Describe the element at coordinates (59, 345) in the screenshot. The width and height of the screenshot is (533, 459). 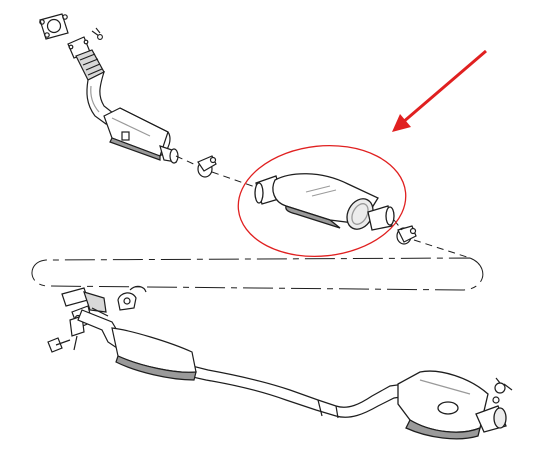
I see `mounting-bolt` at that location.